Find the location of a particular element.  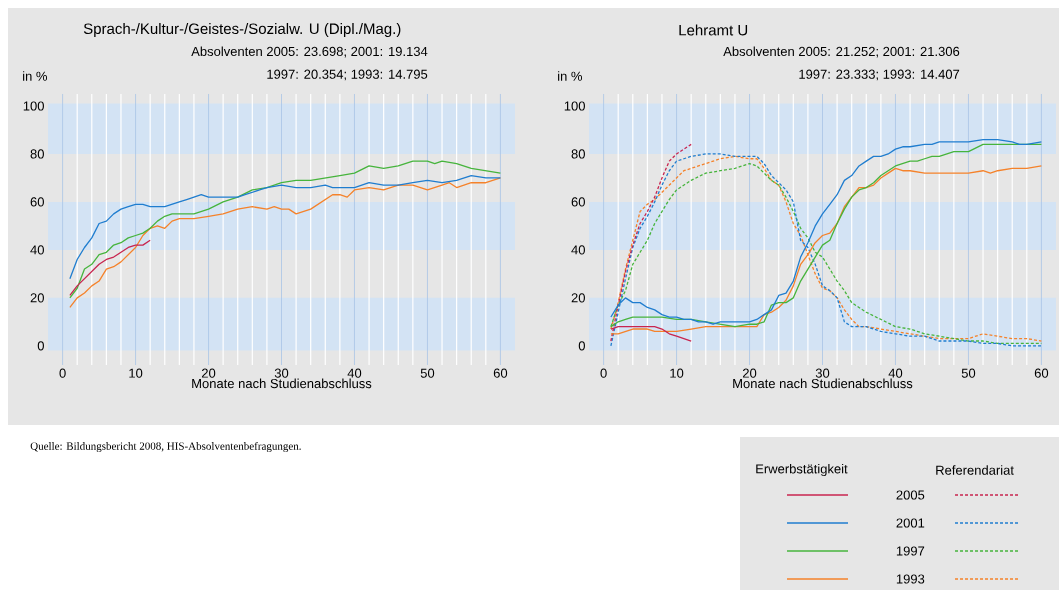

chart-subtitle: Absolventen 2005: 21.252; 2001: 21.306 is located at coordinates (841, 52).